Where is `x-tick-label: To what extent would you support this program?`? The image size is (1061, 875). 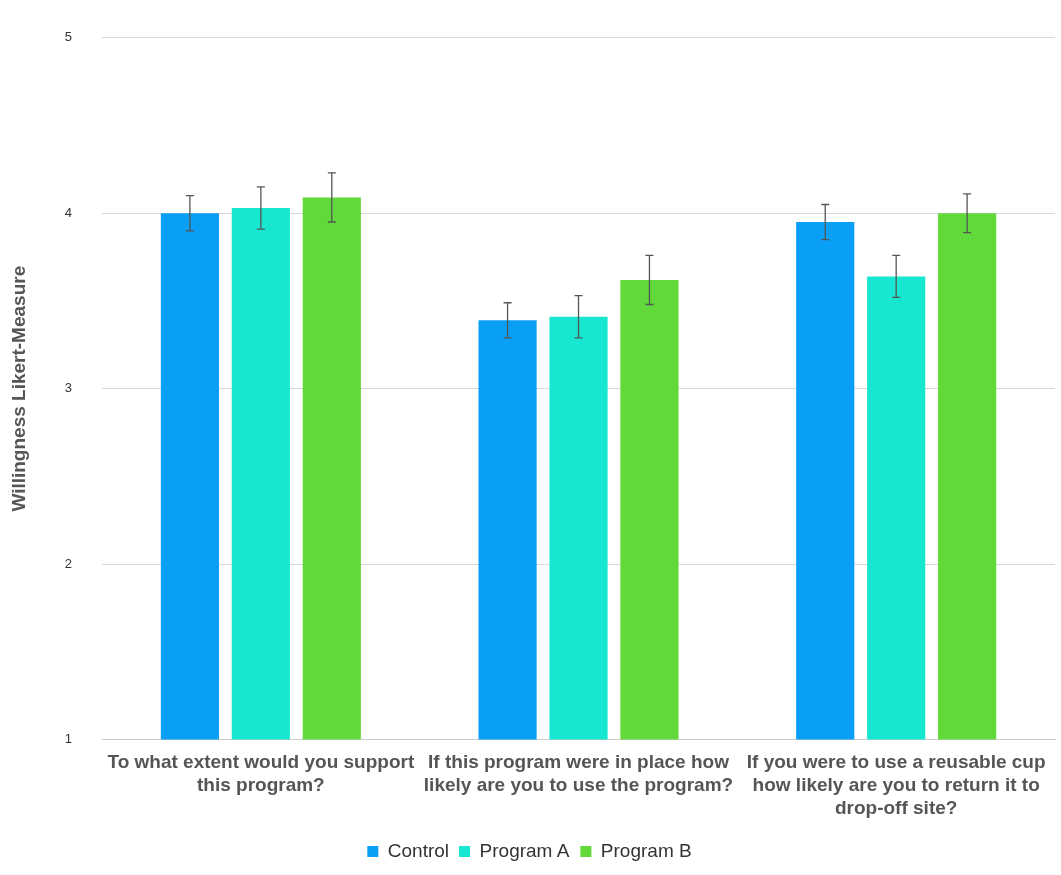 x-tick-label: To what extent would you support this program? is located at coordinates (261, 773).